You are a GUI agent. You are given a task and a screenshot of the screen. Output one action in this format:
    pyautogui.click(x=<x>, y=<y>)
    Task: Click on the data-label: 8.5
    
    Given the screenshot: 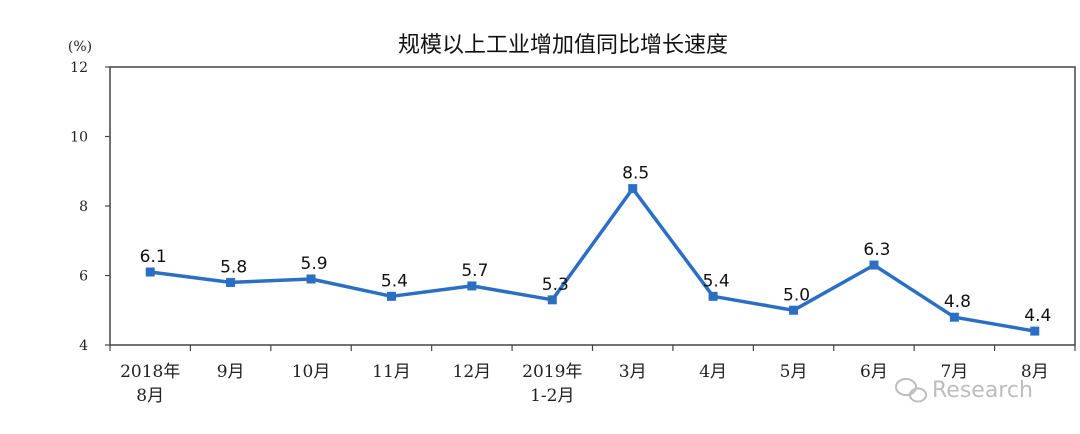 What is the action you would take?
    pyautogui.click(x=635, y=174)
    